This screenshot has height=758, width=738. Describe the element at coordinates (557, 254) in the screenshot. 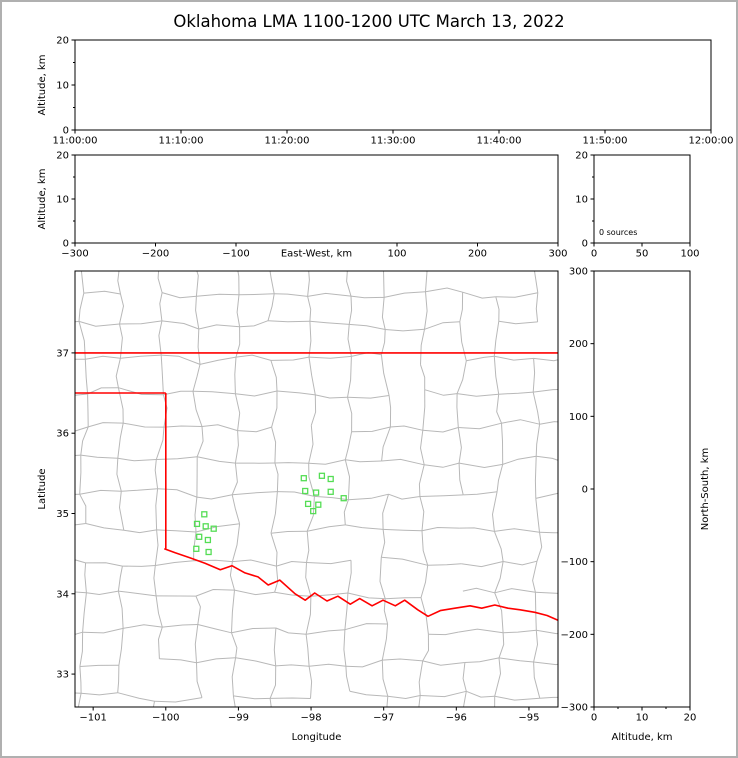

I see `x-tick-label: 300` at that location.